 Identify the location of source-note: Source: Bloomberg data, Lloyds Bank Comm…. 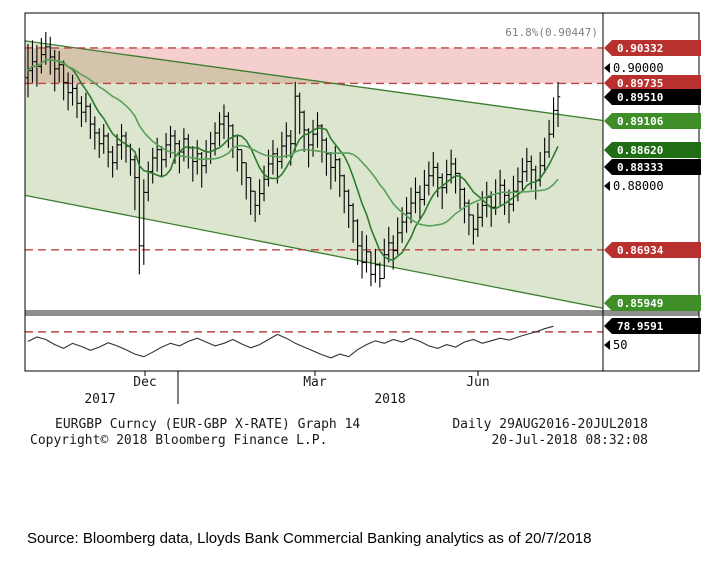
(309, 538).